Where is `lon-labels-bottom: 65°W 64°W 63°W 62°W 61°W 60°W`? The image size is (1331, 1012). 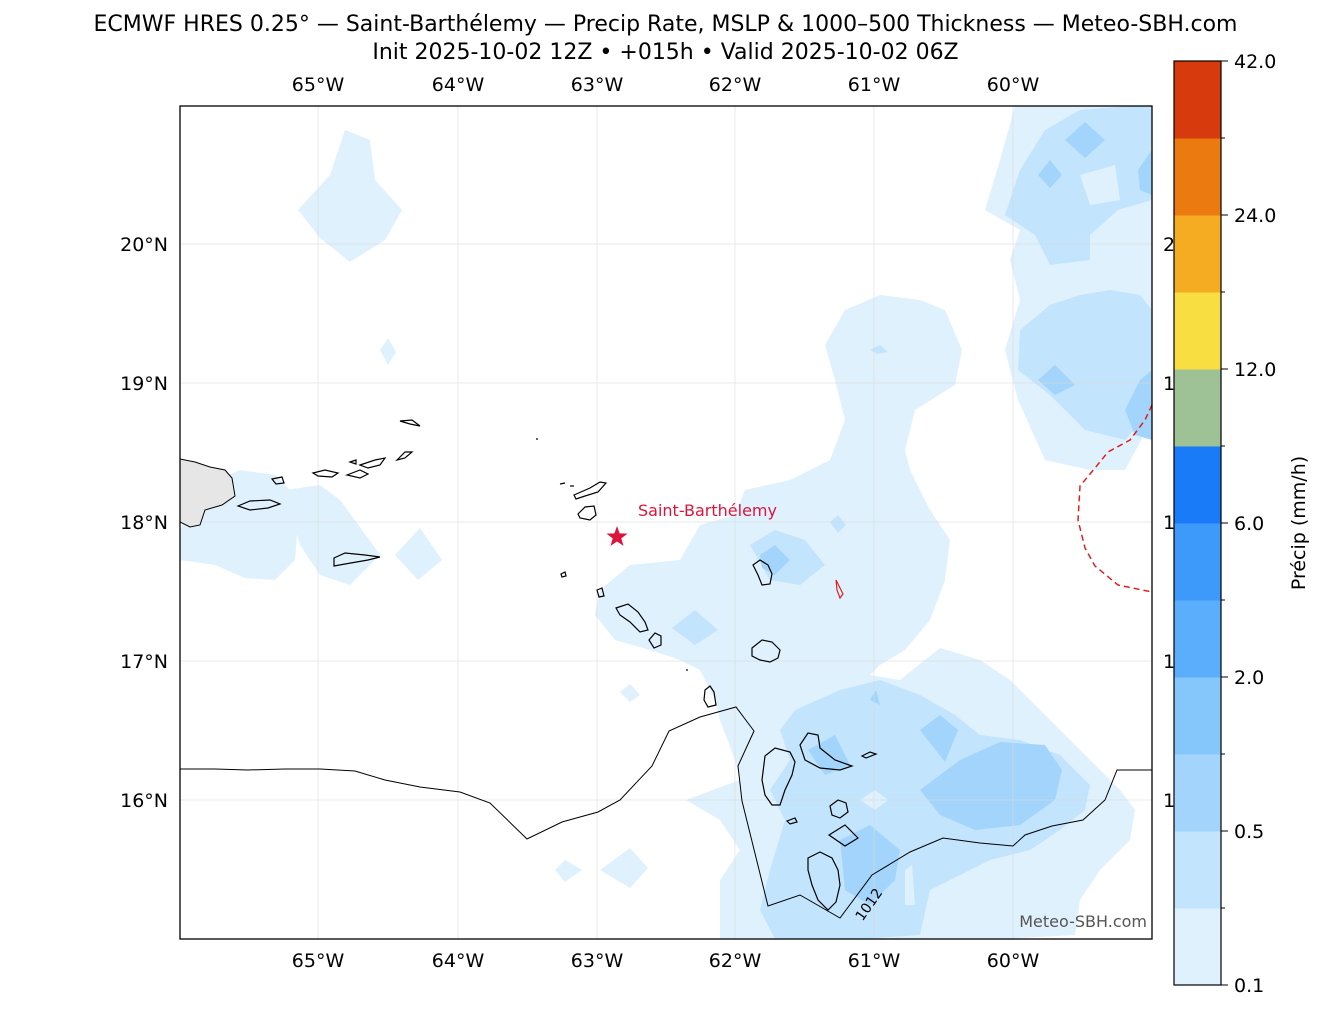 lon-labels-bottom: 65°W 64°W 63°W 62°W 61°W 60°W is located at coordinates (666, 961).